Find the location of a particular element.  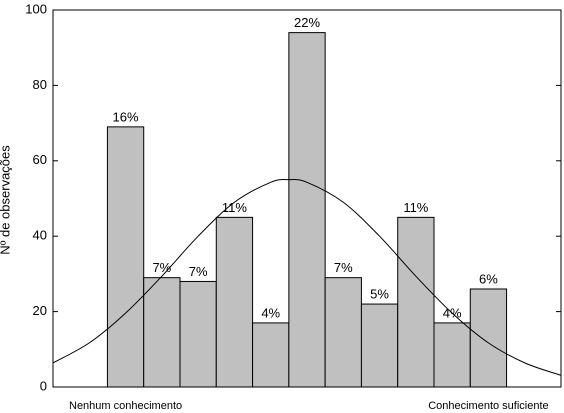

y-tick-label: 80 is located at coordinates (40, 84).